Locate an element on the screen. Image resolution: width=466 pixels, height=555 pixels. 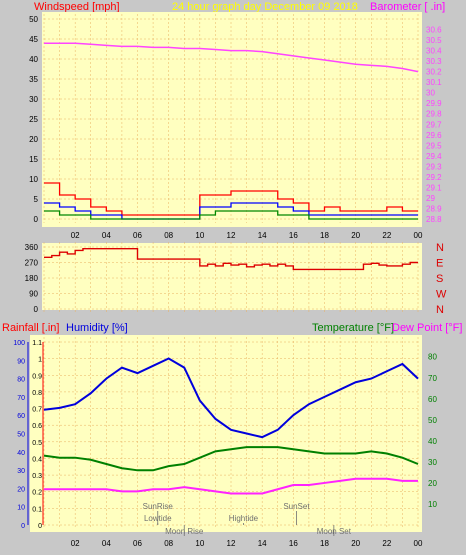
humidity-tick-label: 90 is located at coordinates (21, 361).